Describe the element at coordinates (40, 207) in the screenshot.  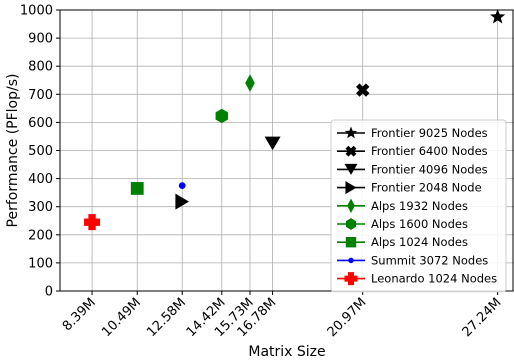
I see `y-tick-label: 300` at that location.